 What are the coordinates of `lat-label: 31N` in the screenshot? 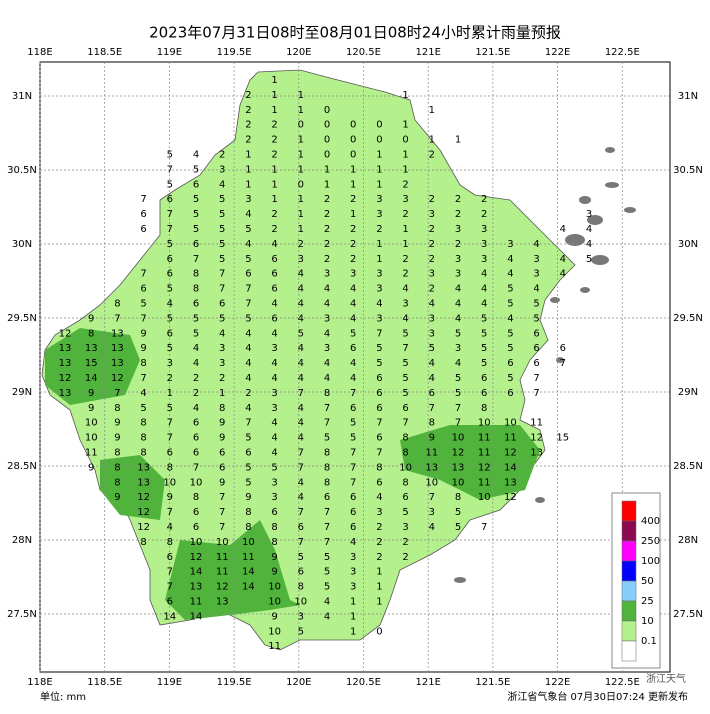 It's located at (688, 96).